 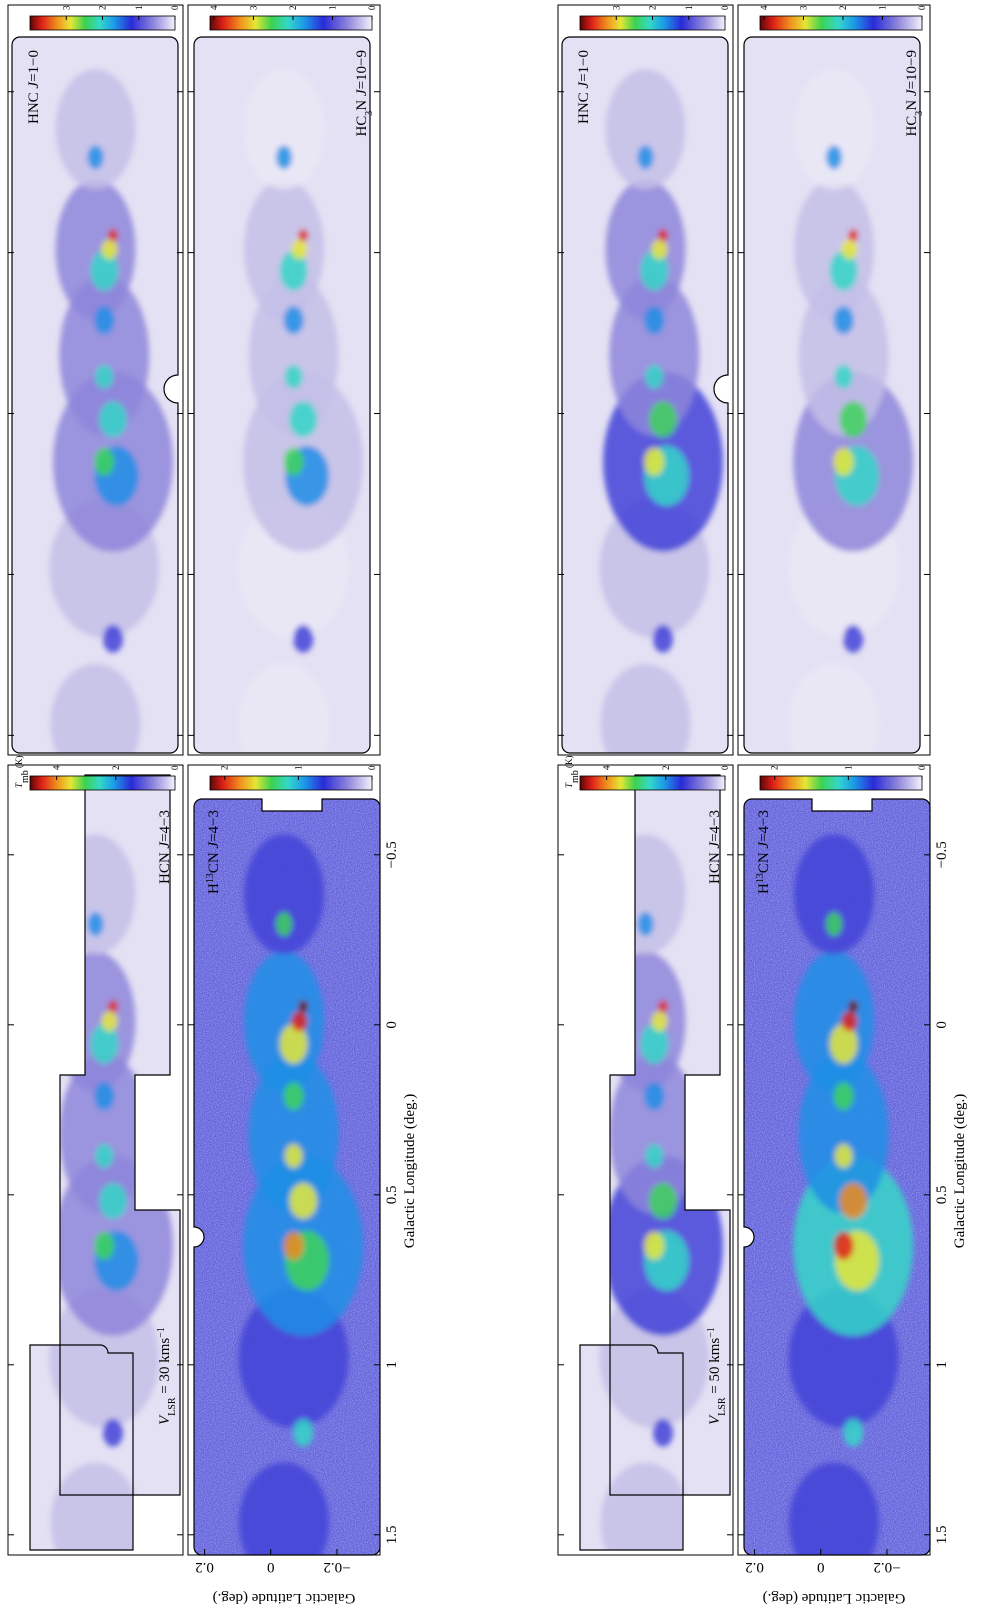 I want to click on y-tick-label: 0.2, so click(x=754, y=1567).